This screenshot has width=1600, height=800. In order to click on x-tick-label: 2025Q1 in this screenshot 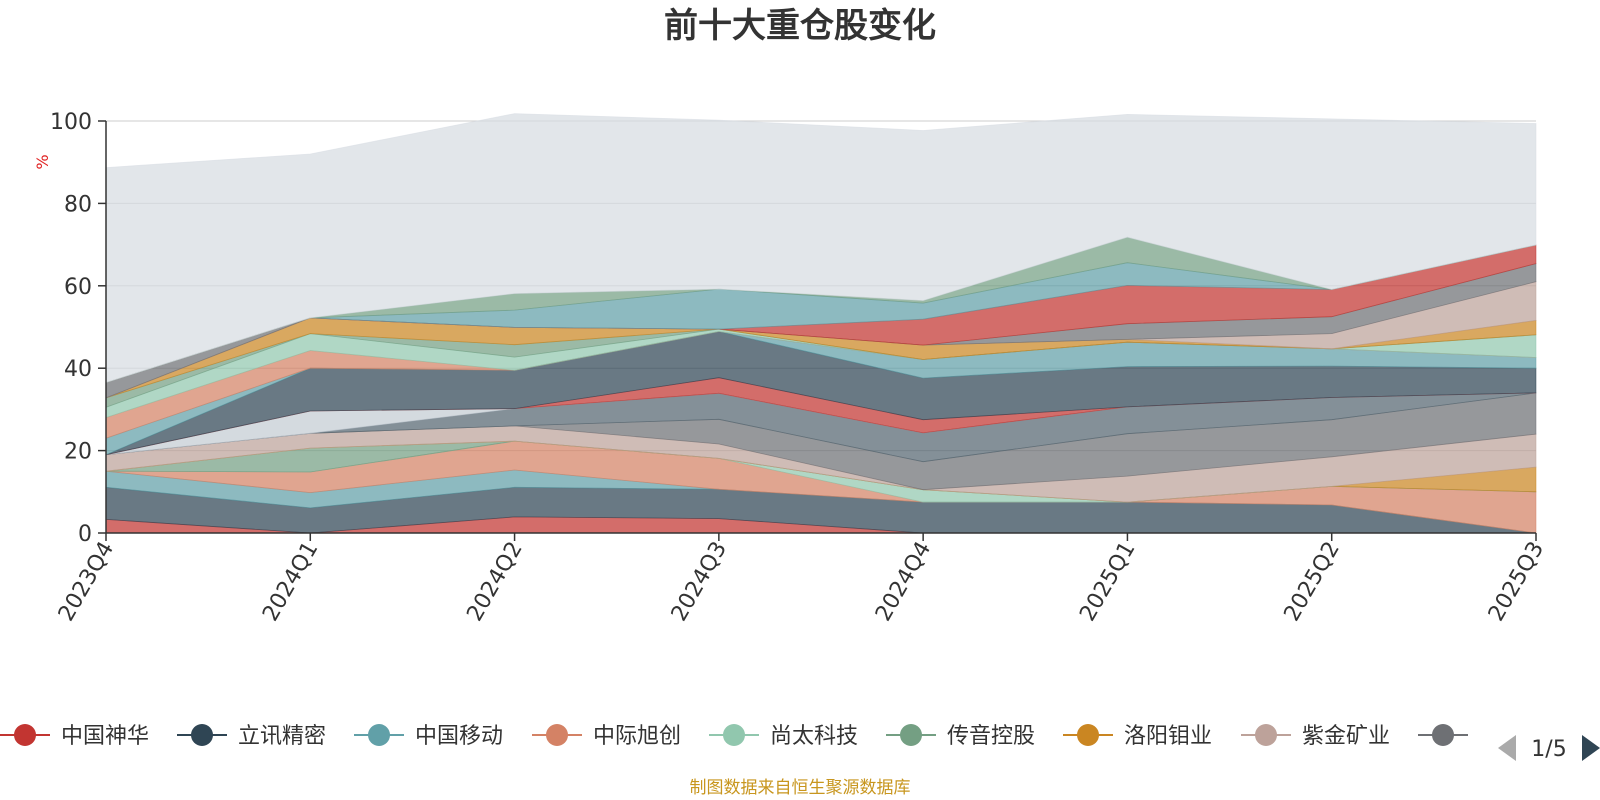, I will do `click(1107, 582)`.